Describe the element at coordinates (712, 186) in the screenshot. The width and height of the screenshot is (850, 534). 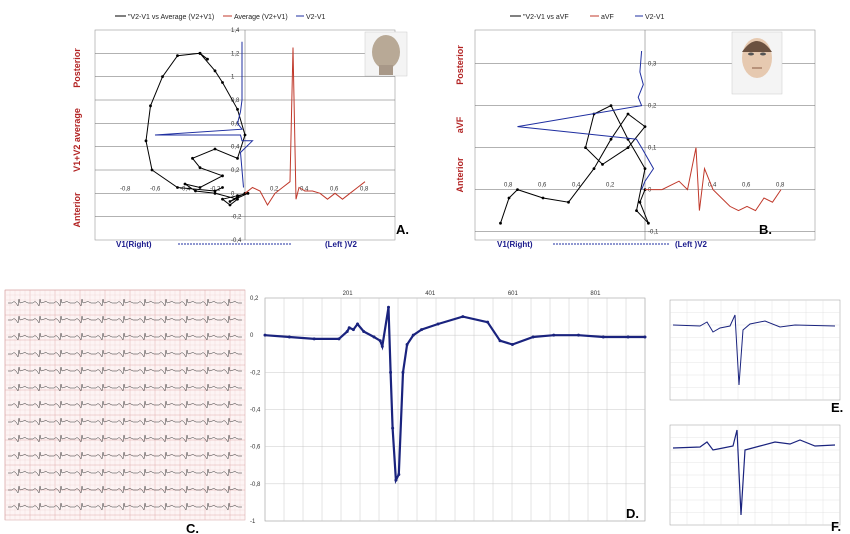
I see `x-tick-b: 0,4` at that location.